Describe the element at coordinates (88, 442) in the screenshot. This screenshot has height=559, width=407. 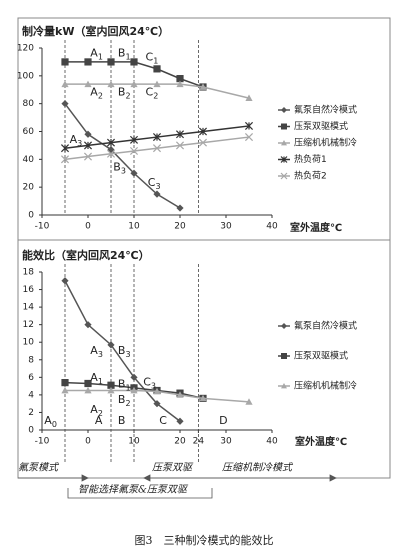
I see `x-tick-label: 0` at that location.